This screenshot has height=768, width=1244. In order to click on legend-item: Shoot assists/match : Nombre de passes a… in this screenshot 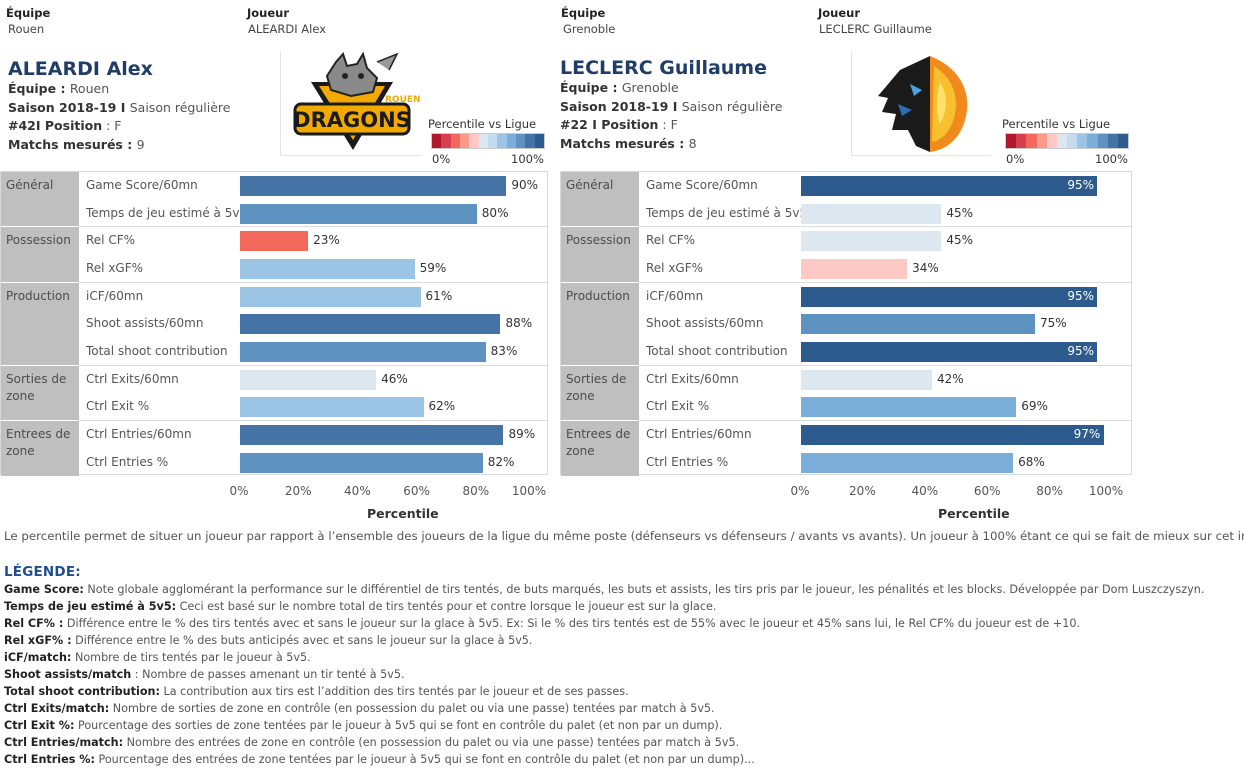, I will do `click(604, 674)`.